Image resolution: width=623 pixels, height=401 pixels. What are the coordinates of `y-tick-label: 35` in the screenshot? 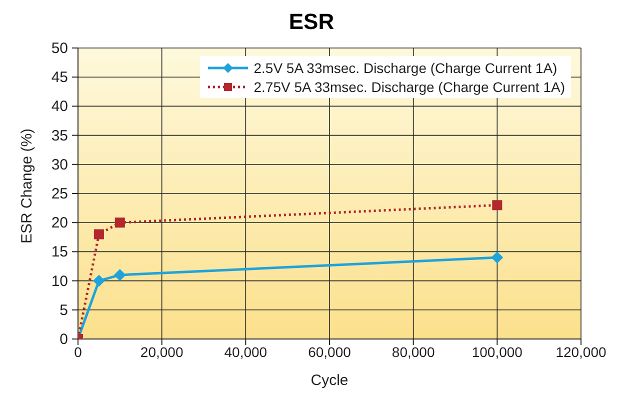 It's located at (59, 135).